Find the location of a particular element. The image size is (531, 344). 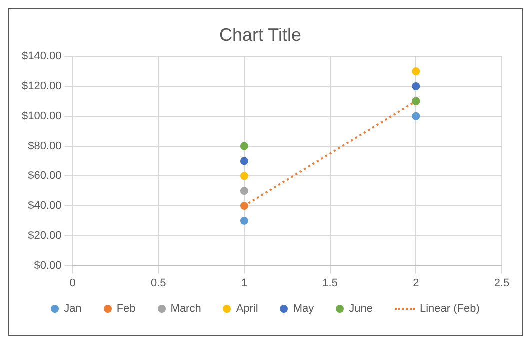

y-tick-label: $60.00 is located at coordinates (45, 176).